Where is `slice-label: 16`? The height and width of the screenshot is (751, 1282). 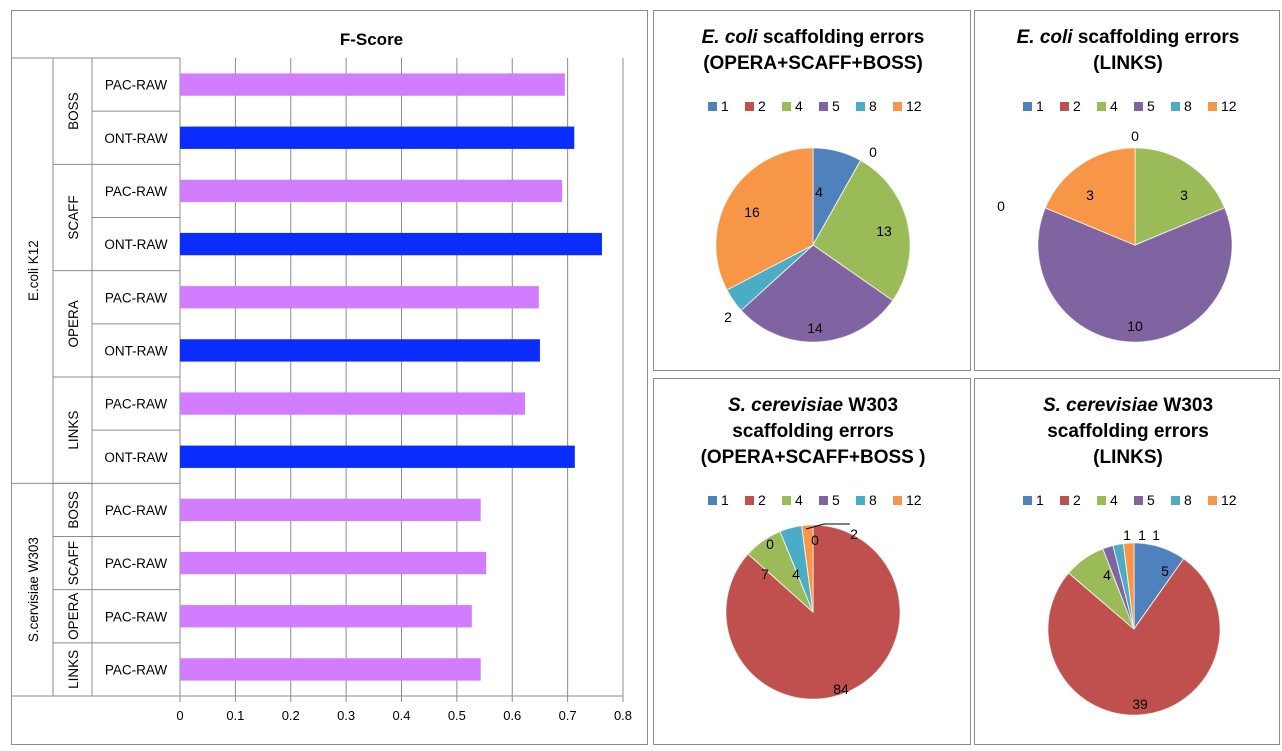 slice-label: 16 is located at coordinates (752, 212).